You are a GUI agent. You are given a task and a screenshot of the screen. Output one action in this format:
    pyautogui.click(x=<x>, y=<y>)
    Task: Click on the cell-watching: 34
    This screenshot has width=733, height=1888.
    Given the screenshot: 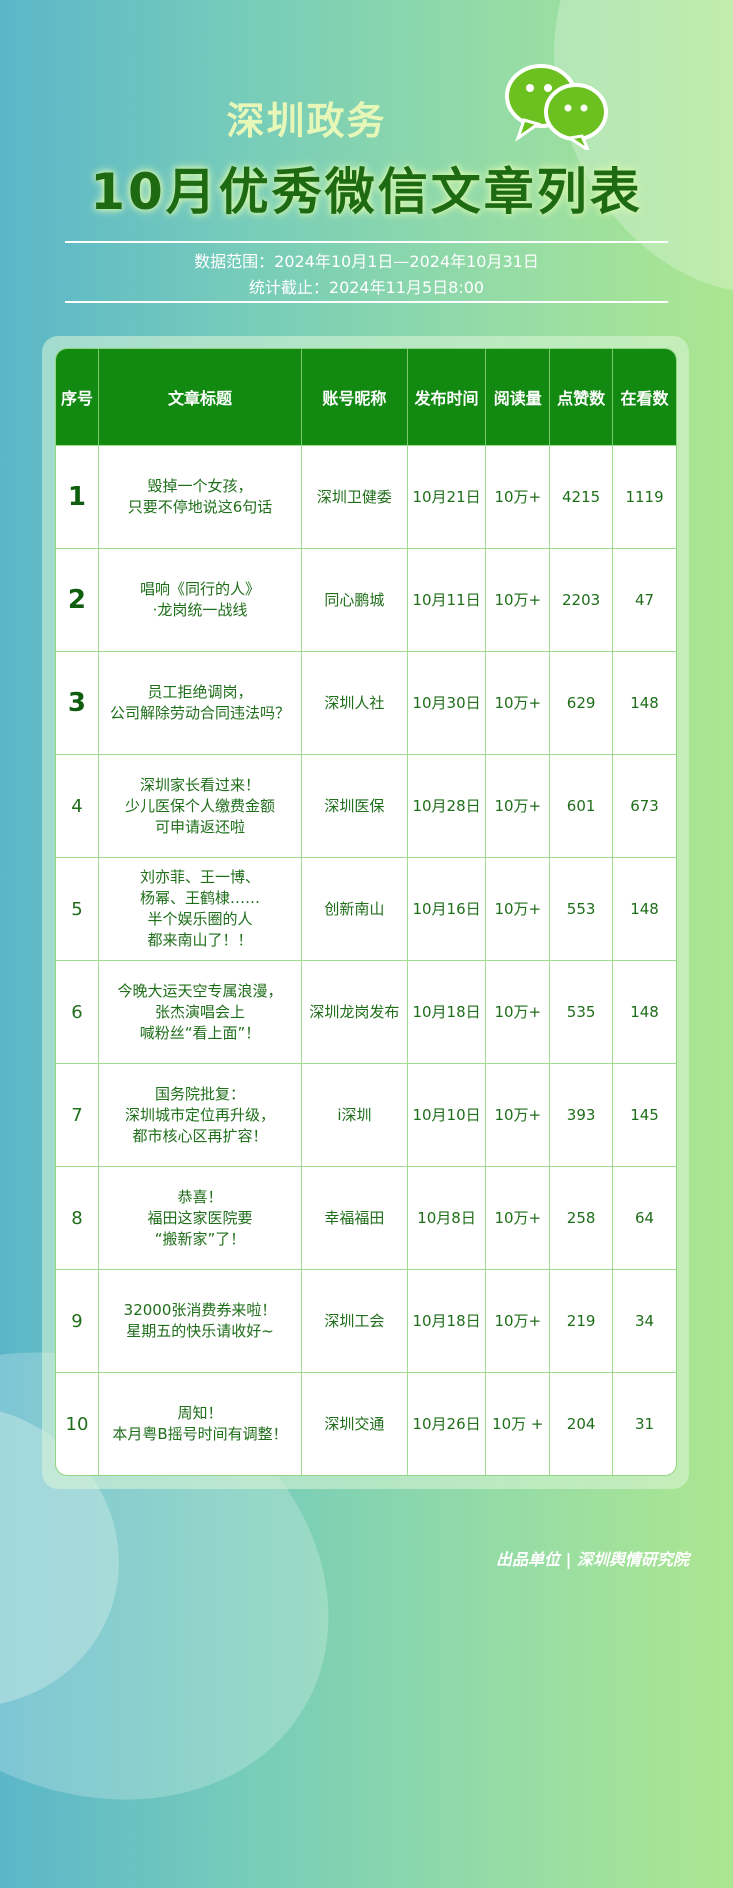 What is the action you would take?
    pyautogui.click(x=644, y=1320)
    